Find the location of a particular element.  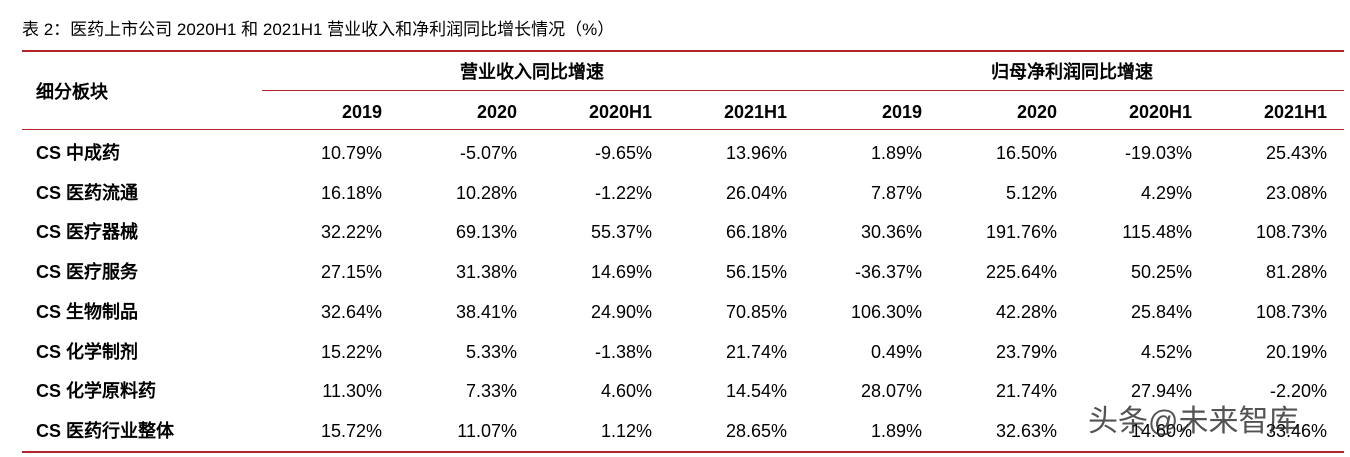

cell: -2.20% is located at coordinates (1298, 391).